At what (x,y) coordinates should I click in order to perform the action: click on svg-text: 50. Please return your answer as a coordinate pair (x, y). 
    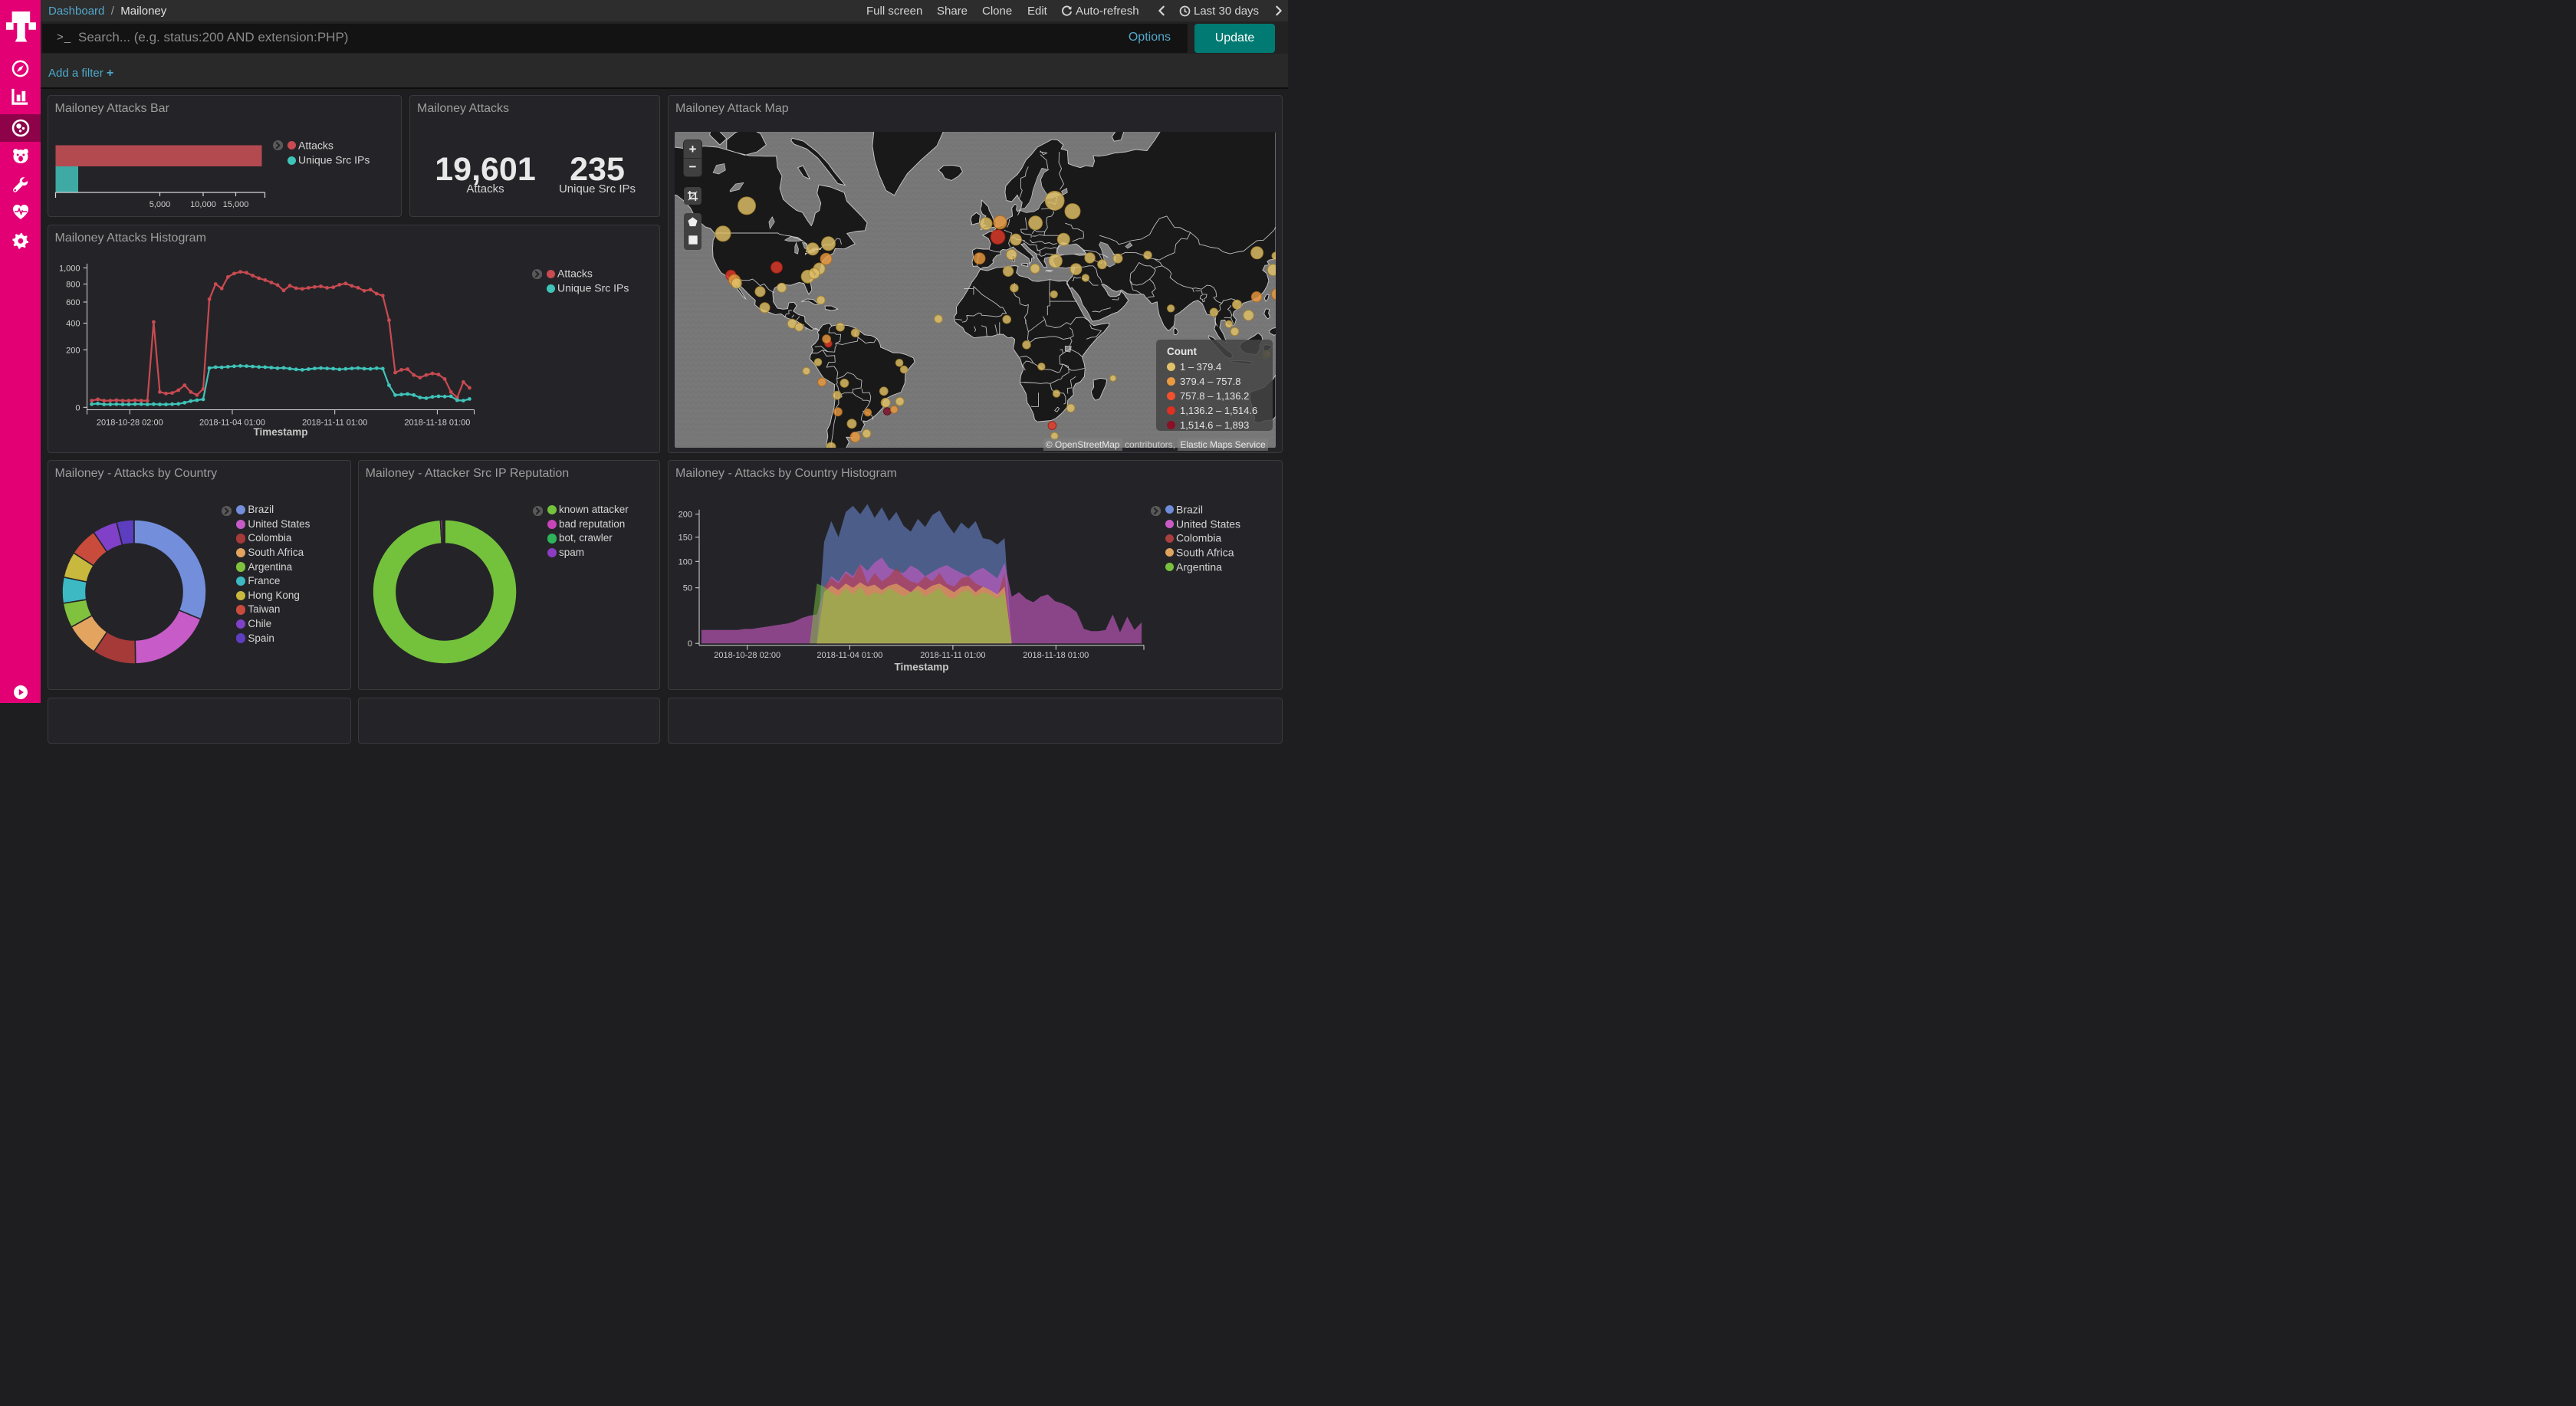
    Looking at the image, I should click on (688, 588).